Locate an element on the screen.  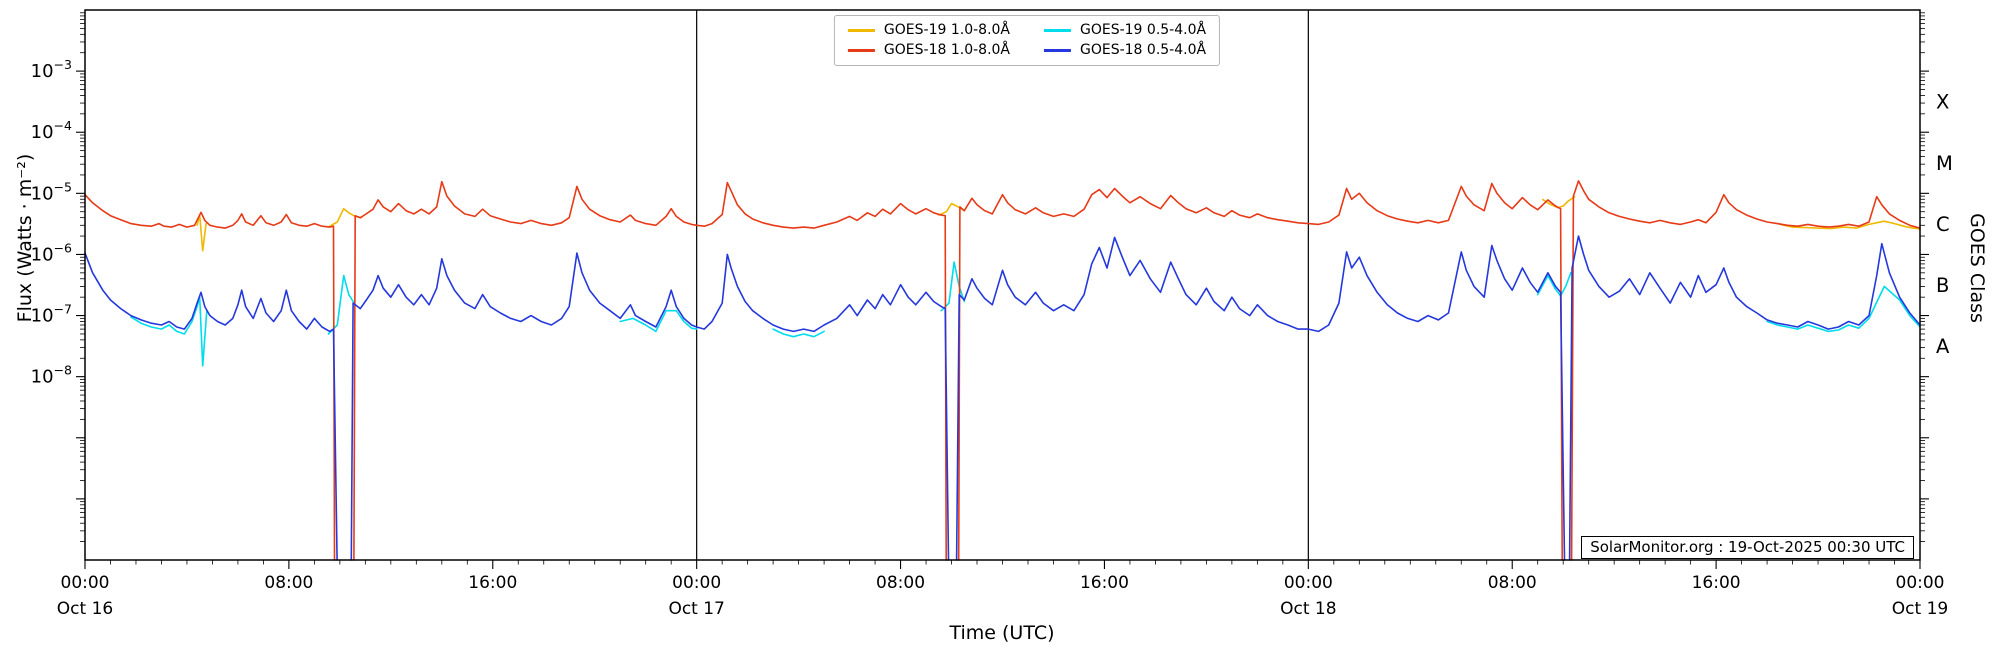
legend-entry: GOES-18 1.0-8.0Å is located at coordinates (928, 50).